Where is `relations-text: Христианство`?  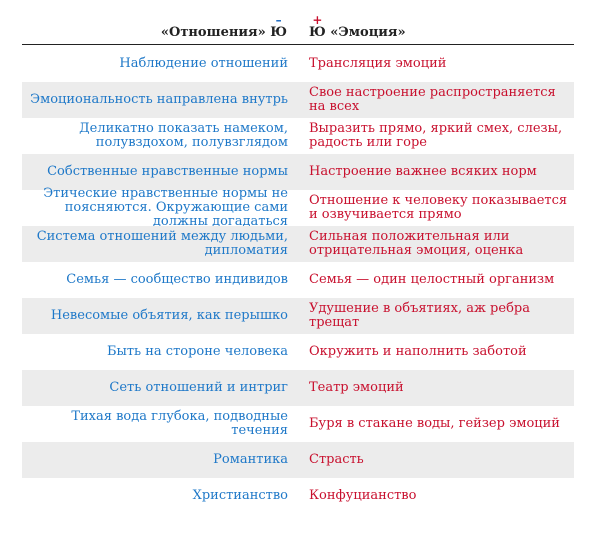
relations-text: Христианство is located at coordinates (240, 495).